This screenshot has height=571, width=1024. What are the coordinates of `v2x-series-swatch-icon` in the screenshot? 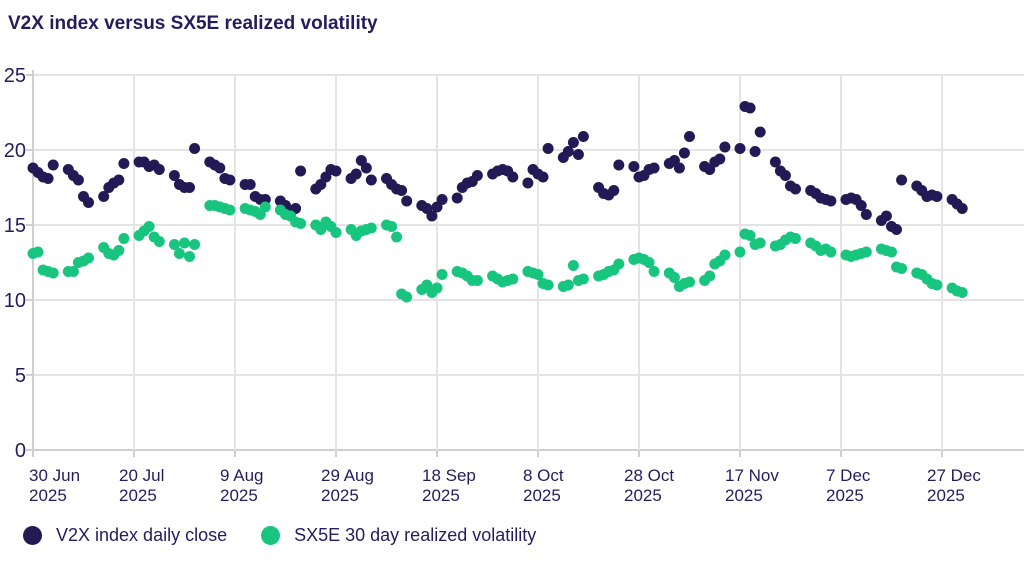 It's located at (32, 535).